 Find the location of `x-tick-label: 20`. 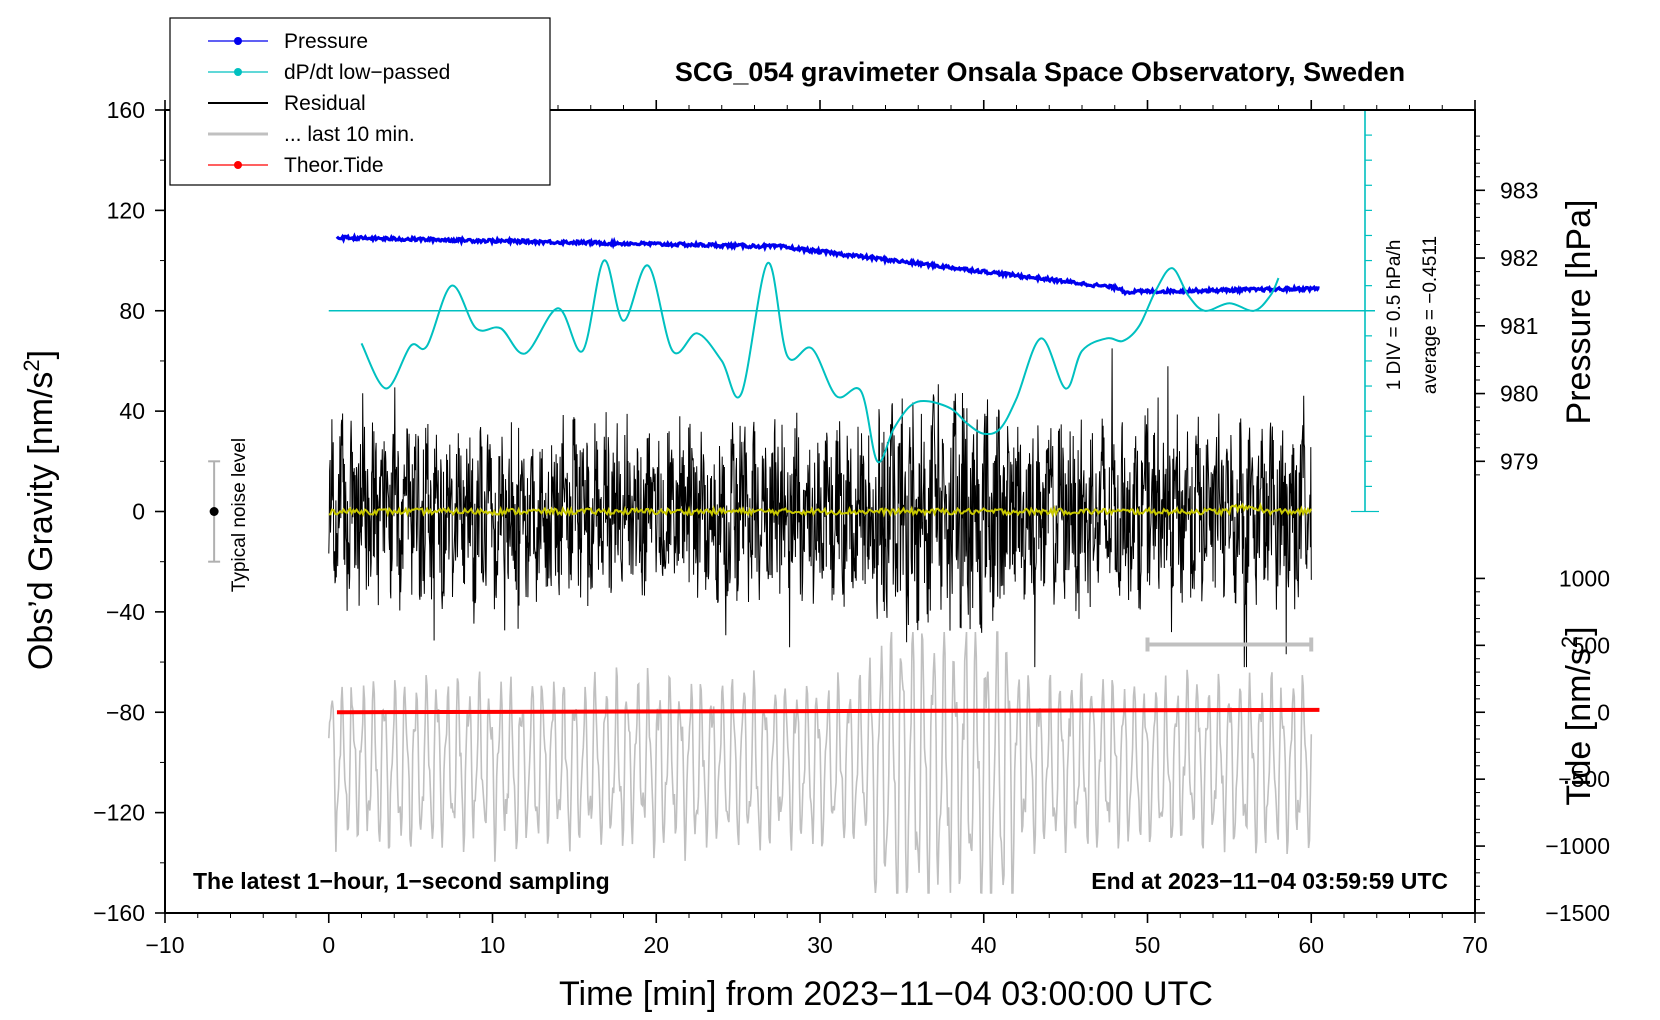

x-tick-label: 20 is located at coordinates (656, 945).